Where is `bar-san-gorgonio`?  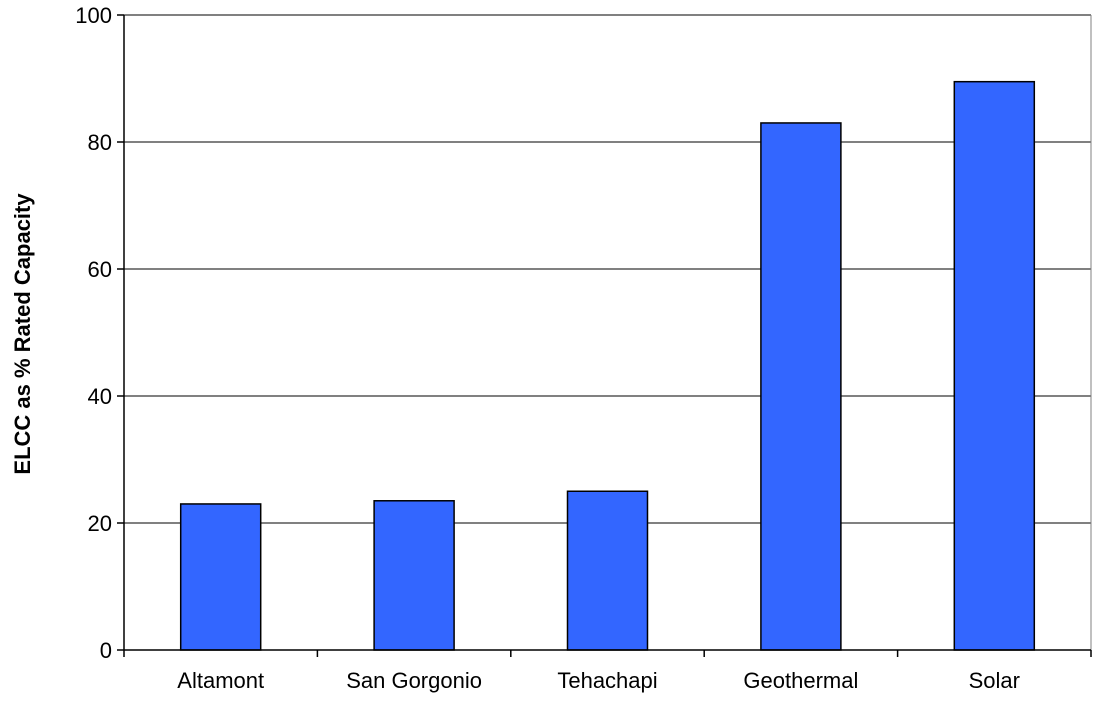
bar-san-gorgonio is located at coordinates (414, 575).